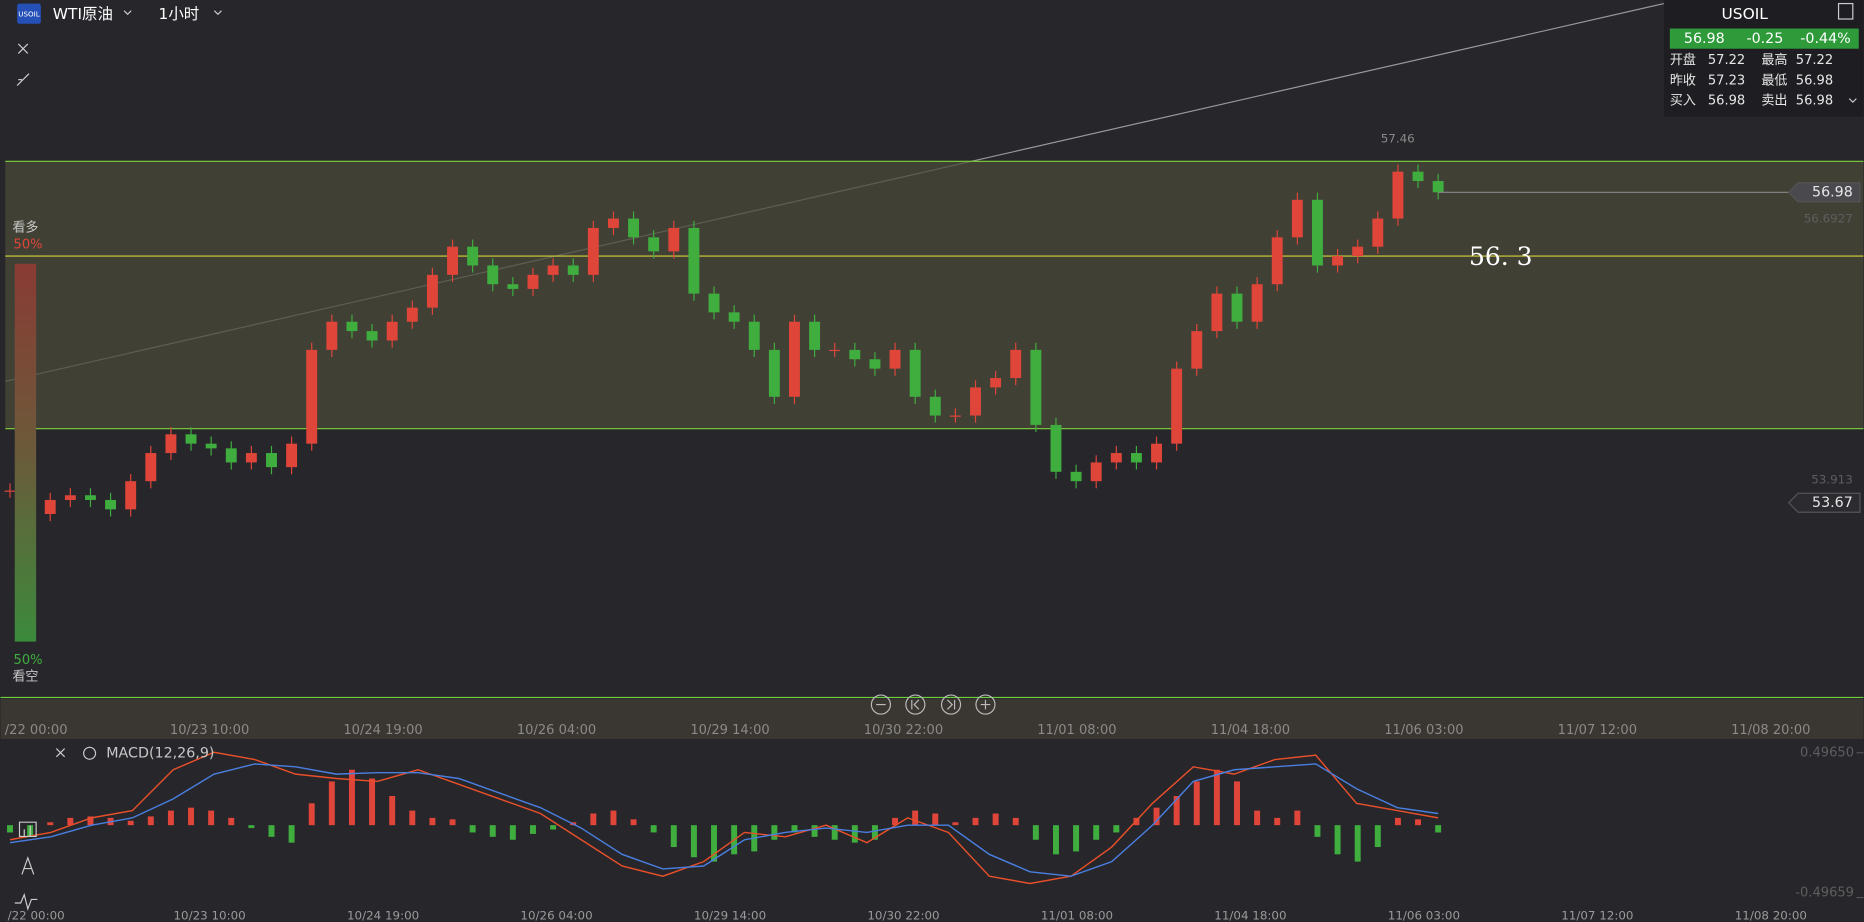  I want to click on zoom-in-button, so click(985, 704).